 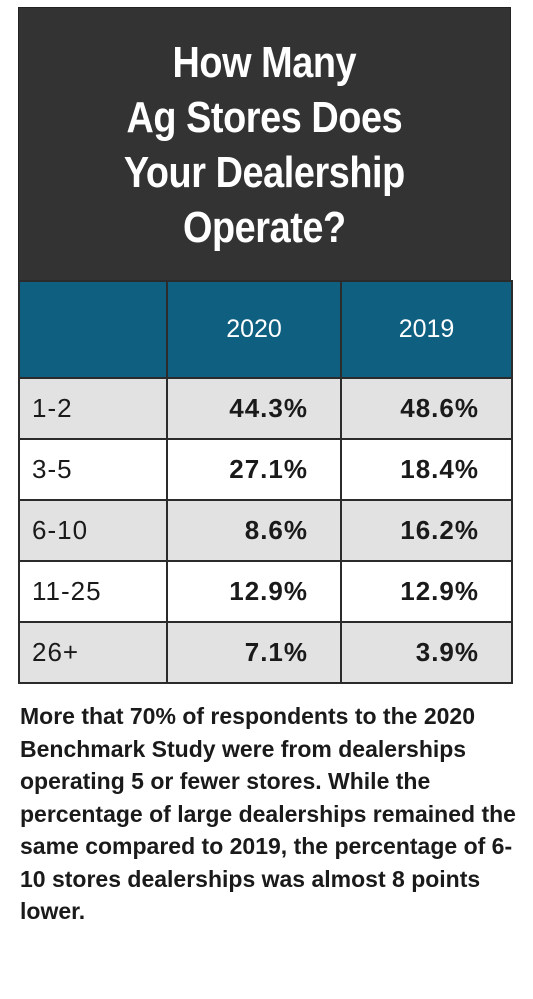 I want to click on header-corner, so click(x=93, y=329).